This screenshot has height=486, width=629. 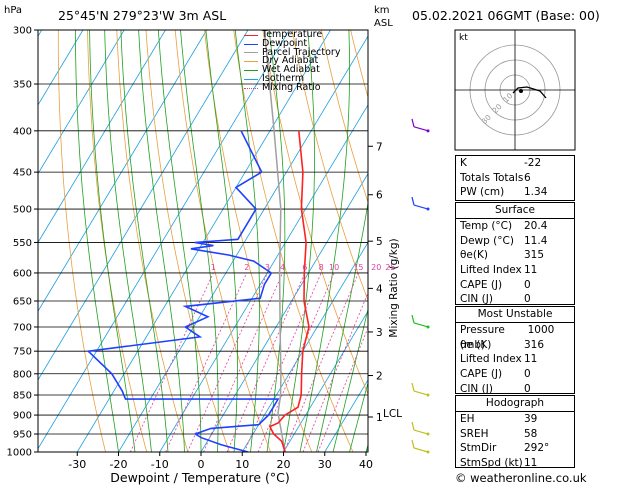 I want to click on hodograph-table-title: Hodograph, so click(x=515, y=403).